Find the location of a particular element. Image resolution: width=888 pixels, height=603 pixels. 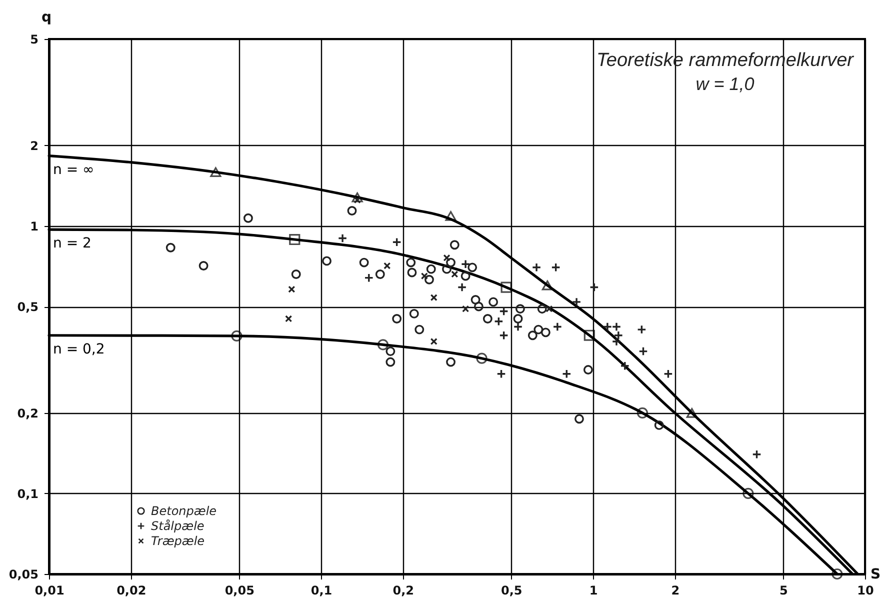

x-tick-label: 10 is located at coordinates (865, 591).